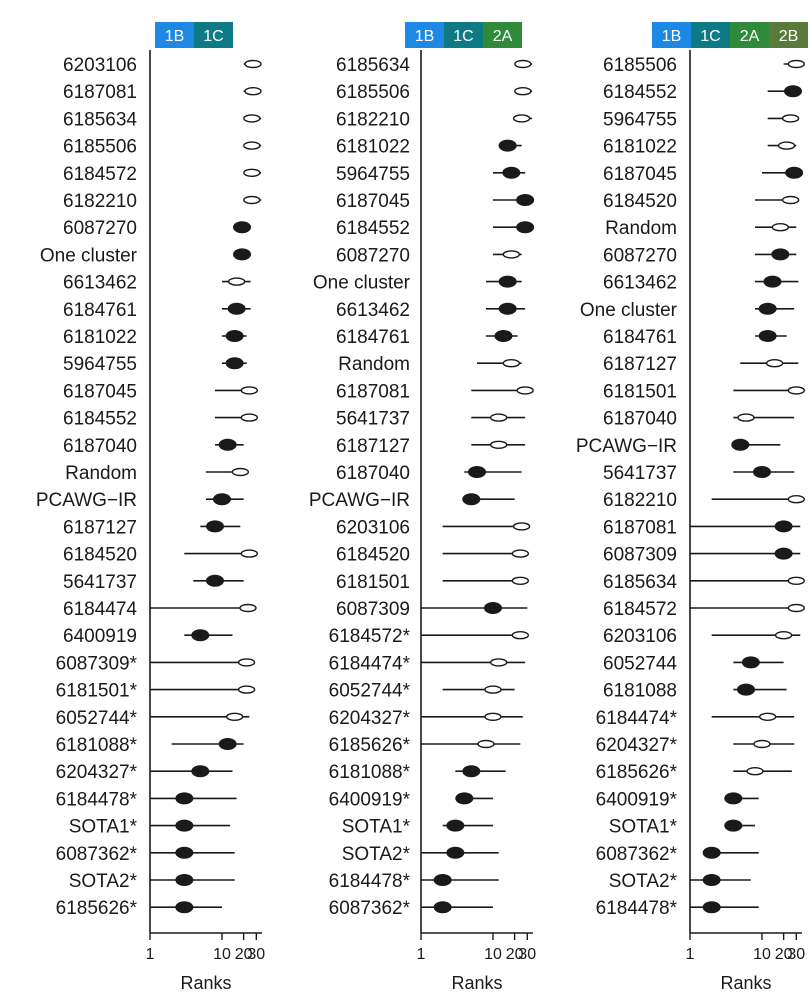 This screenshot has width=811, height=998. Describe the element at coordinates (373, 65) in the screenshot. I see `category-label: 6185634` at that location.